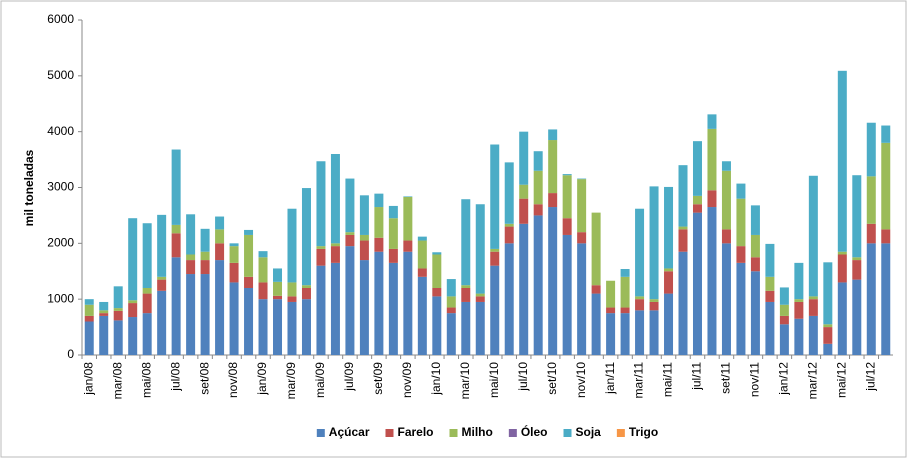 This screenshot has width=908, height=459. What do you see at coordinates (637, 432) in the screenshot?
I see `legend-item: Trigo` at bounding box center [637, 432].